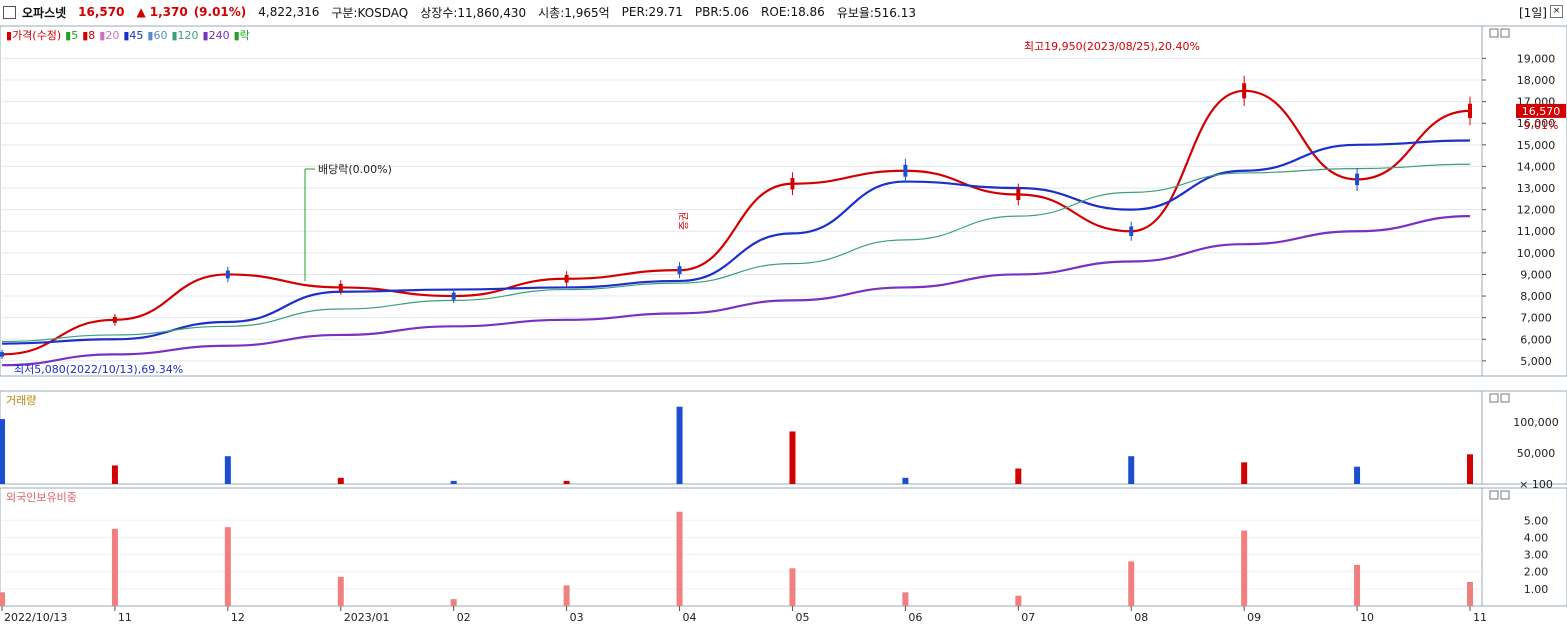  I want to click on price-tick-label: 11,000, so click(1536, 231).